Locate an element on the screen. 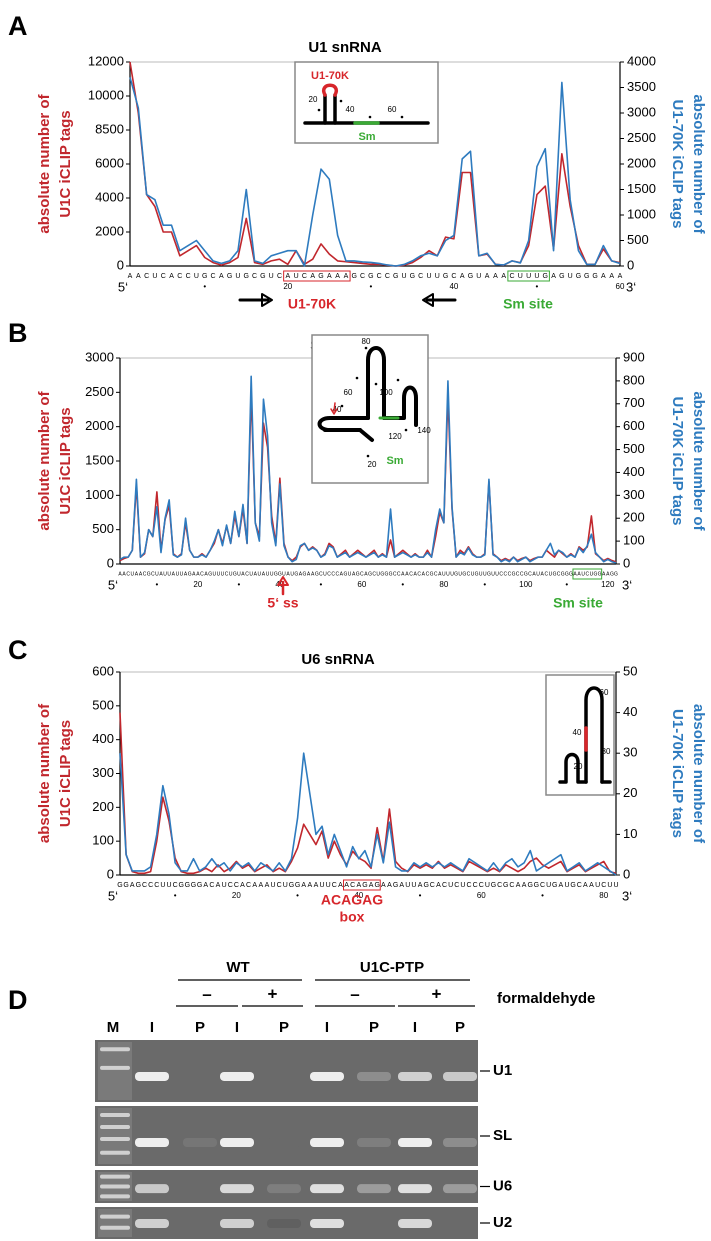 The height and width of the screenshot is (1241, 711). lane-label: P is located at coordinates (374, 1027).